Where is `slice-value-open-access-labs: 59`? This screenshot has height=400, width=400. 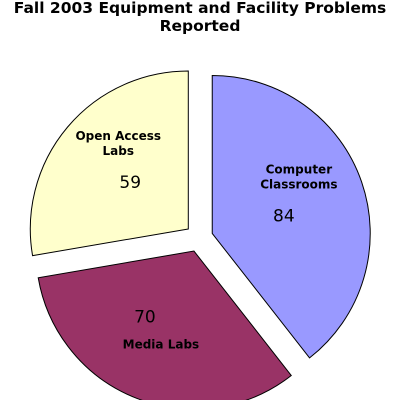 slice-value-open-access-labs: 59 is located at coordinates (130, 183).